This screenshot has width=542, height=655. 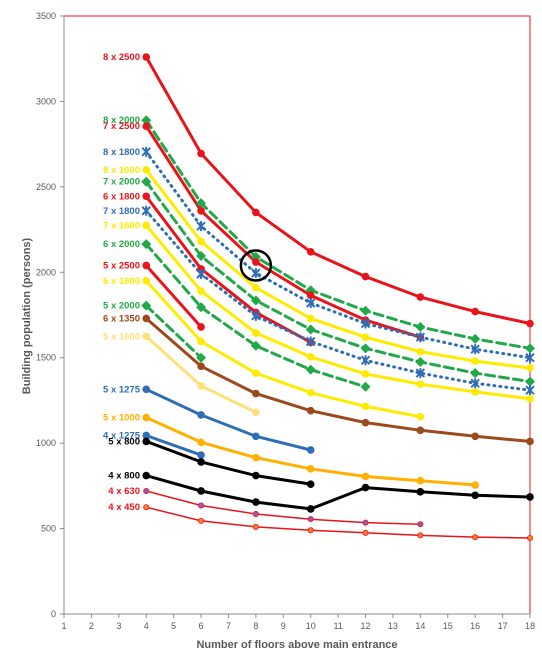 I want to click on series-label: 5 x 1000, so click(x=121, y=418).